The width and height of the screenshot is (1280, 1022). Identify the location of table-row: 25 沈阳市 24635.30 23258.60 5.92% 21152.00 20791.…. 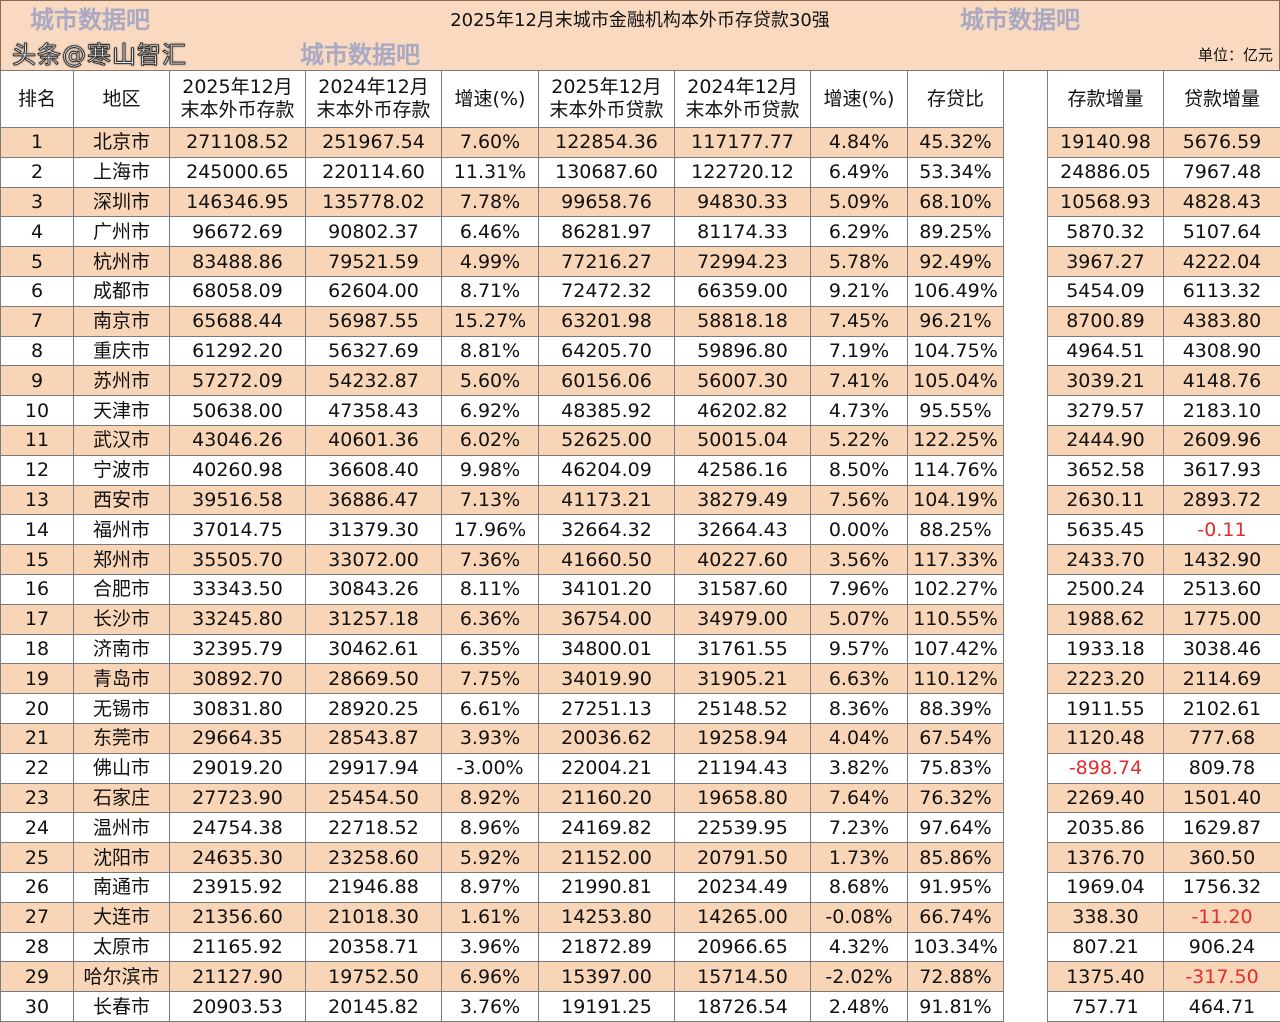
(640, 857).